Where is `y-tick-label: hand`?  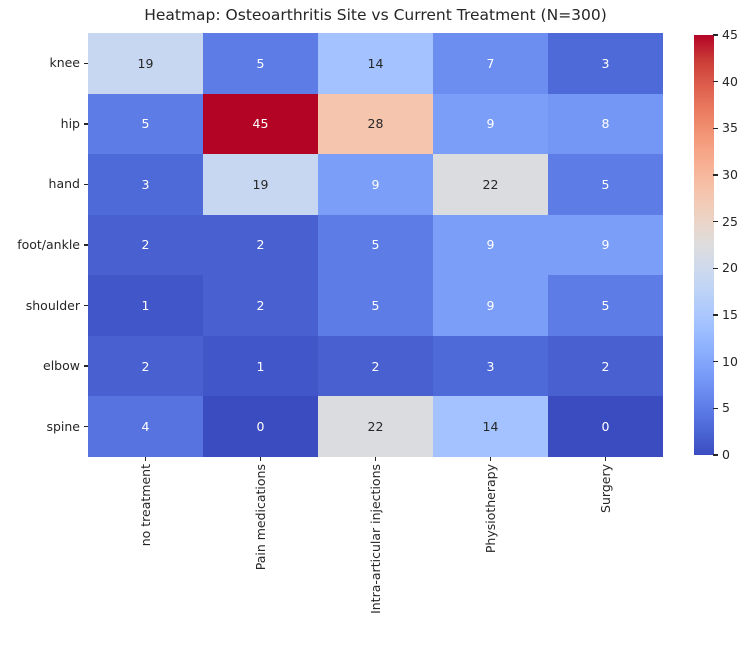
y-tick-label: hand is located at coordinates (64, 184).